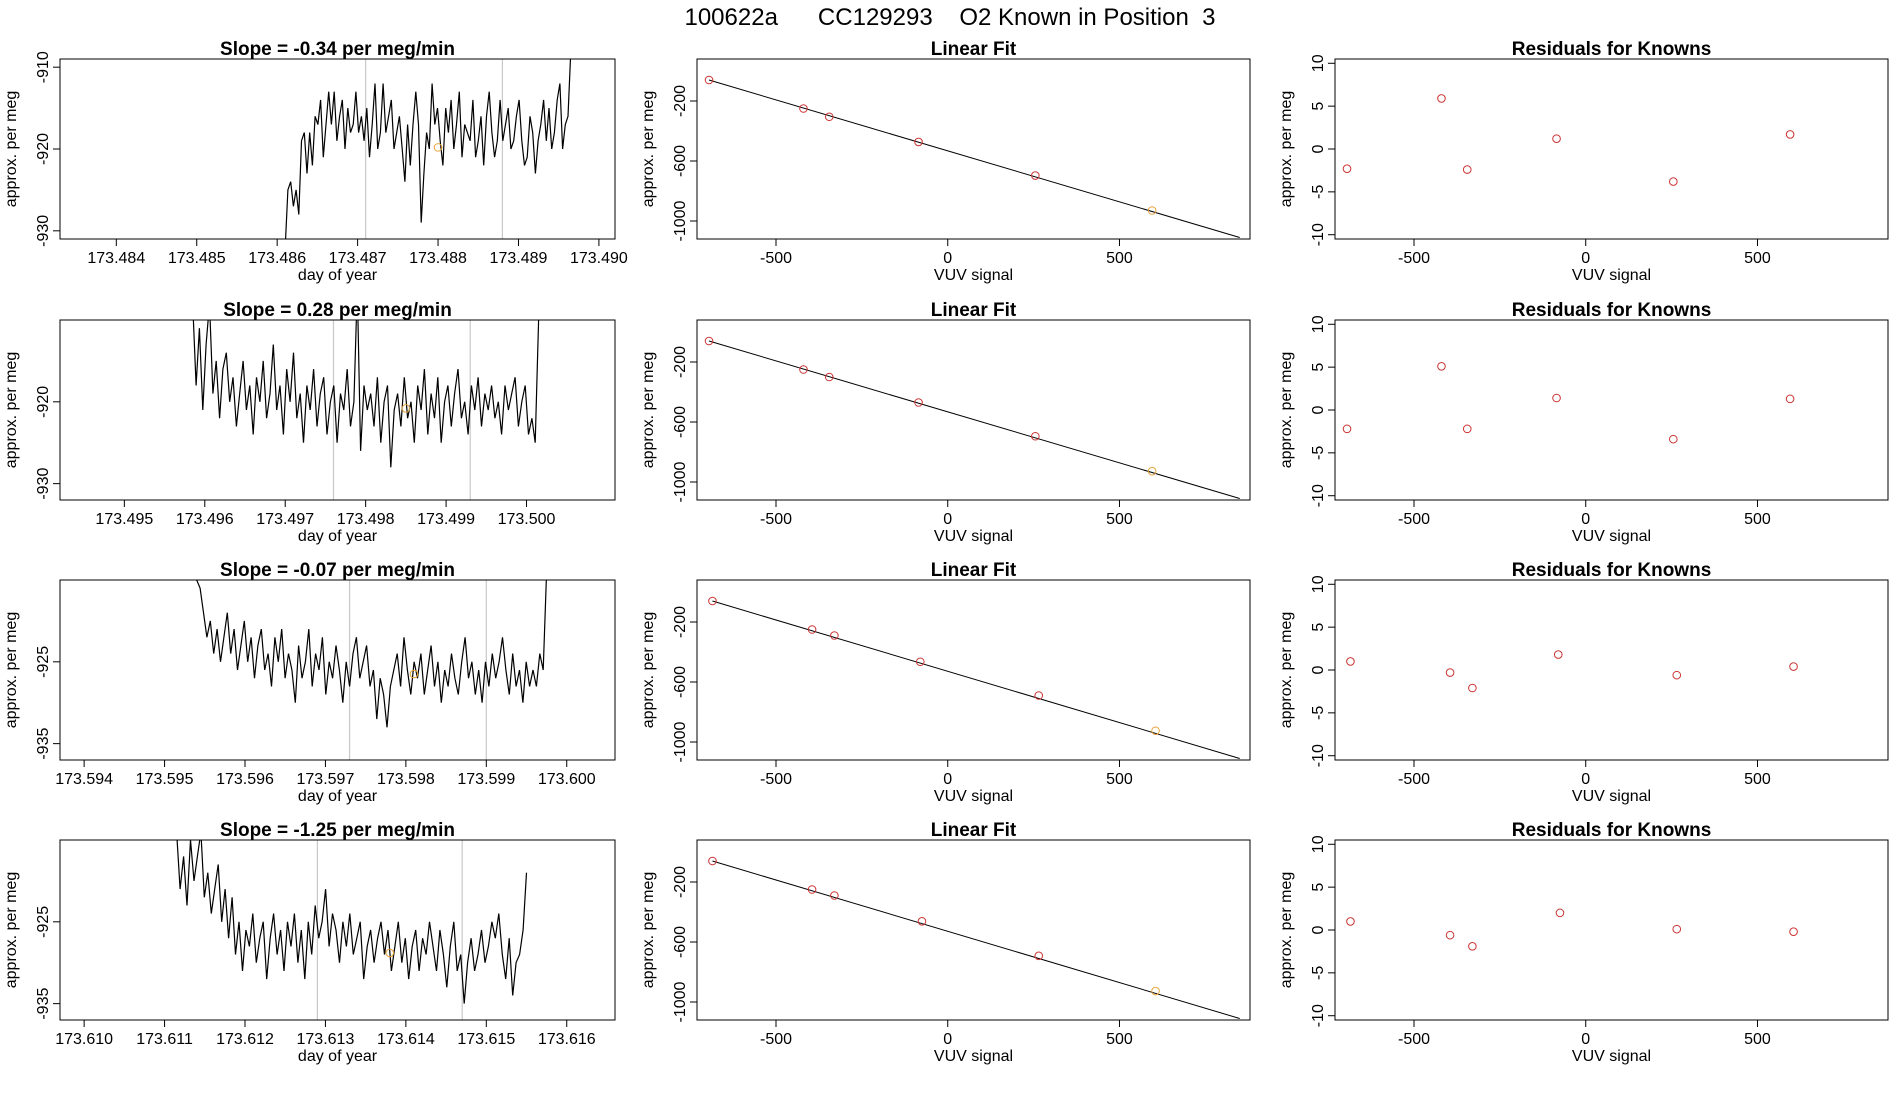 The width and height of the screenshot is (1900, 1100). Describe the element at coordinates (1318, 495) in the screenshot. I see `y-tick-label: -10` at that location.